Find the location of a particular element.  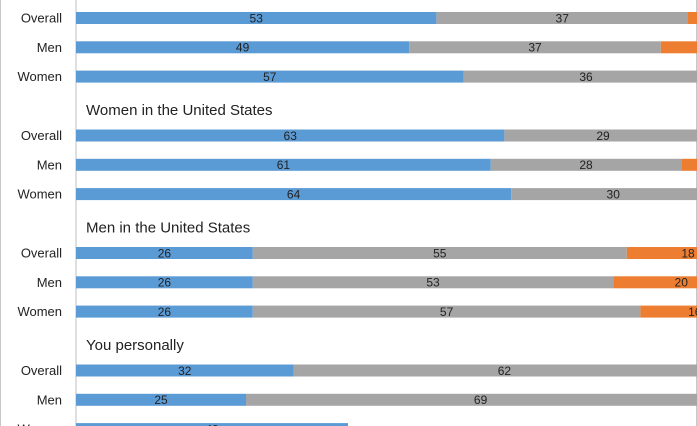

data-label: 28 is located at coordinates (586, 165).